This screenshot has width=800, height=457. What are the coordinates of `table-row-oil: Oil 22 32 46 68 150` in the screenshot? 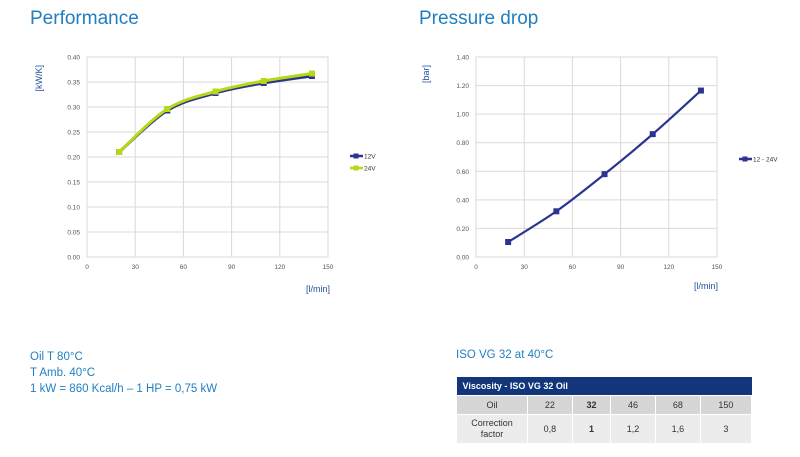 It's located at (604, 405).